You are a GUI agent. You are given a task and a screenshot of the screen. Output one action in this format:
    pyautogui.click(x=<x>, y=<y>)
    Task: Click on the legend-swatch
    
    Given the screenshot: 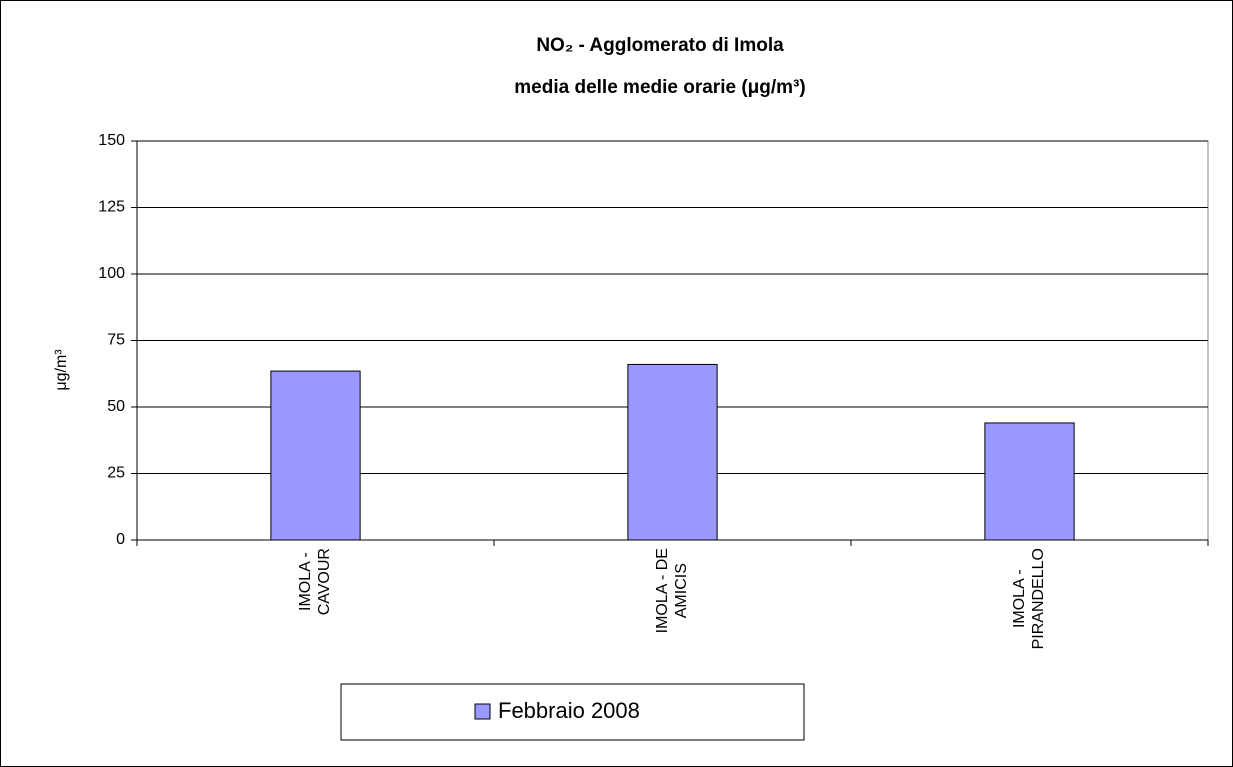 What is the action you would take?
    pyautogui.click(x=482, y=711)
    